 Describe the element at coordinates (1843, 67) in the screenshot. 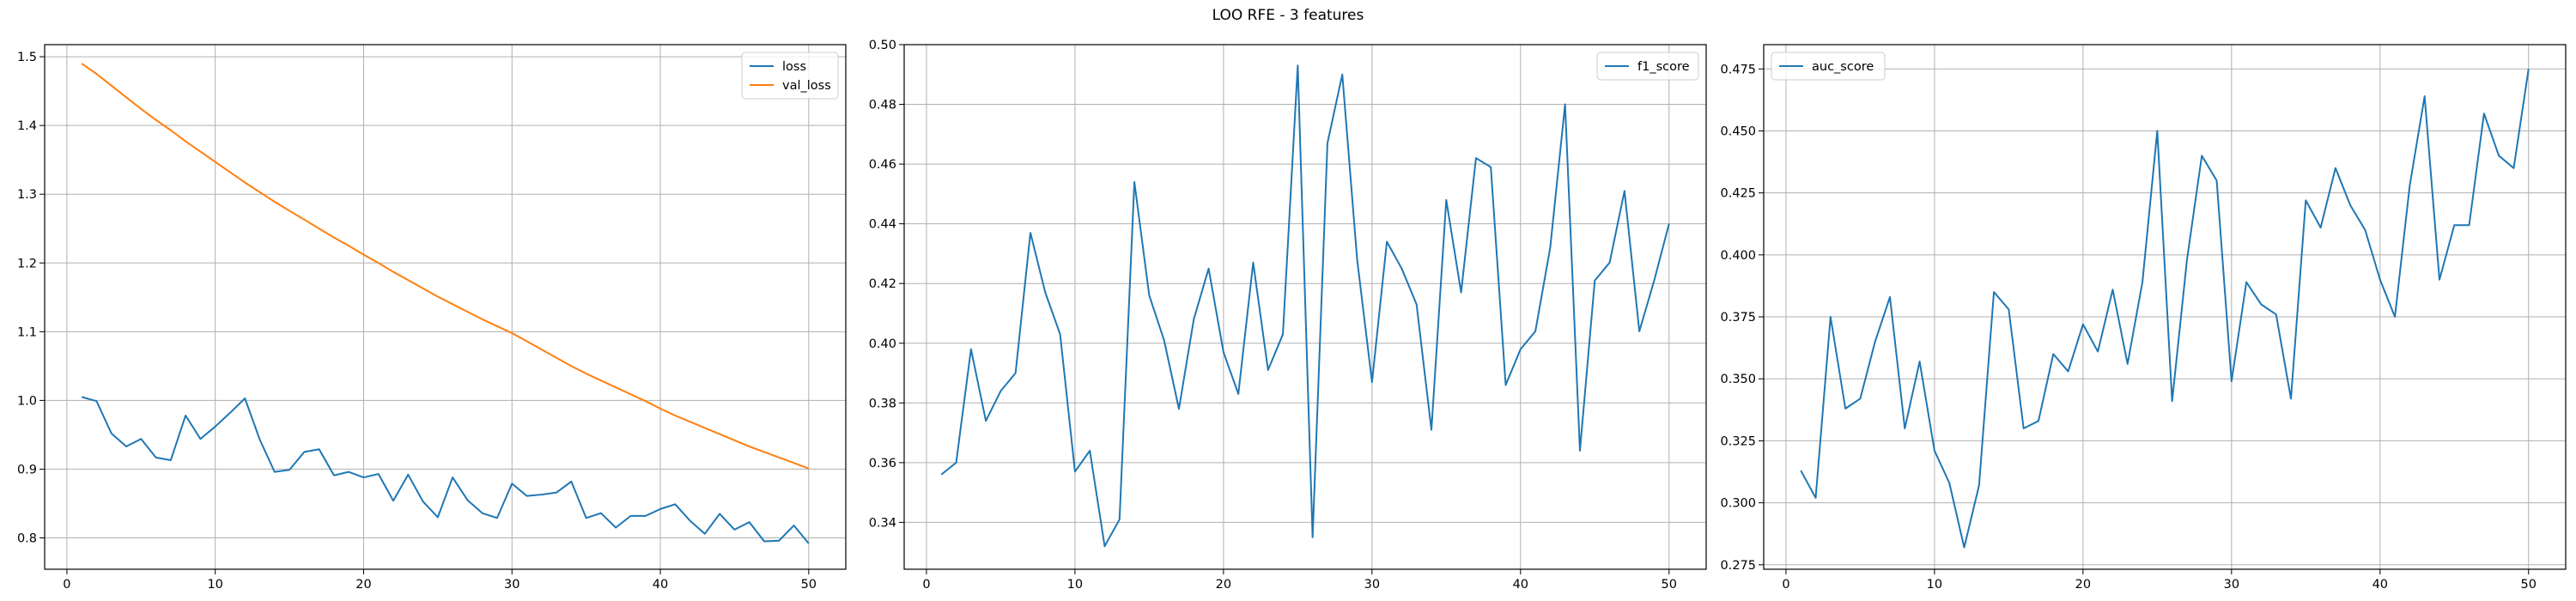

I see `legend-label-auc_score: auc_score` at that location.